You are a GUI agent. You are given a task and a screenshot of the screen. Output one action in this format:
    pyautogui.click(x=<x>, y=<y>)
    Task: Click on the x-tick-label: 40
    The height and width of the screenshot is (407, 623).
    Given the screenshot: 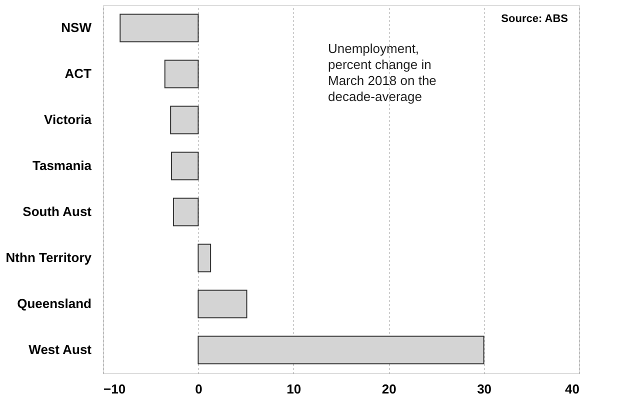 What is the action you would take?
    pyautogui.click(x=572, y=389)
    